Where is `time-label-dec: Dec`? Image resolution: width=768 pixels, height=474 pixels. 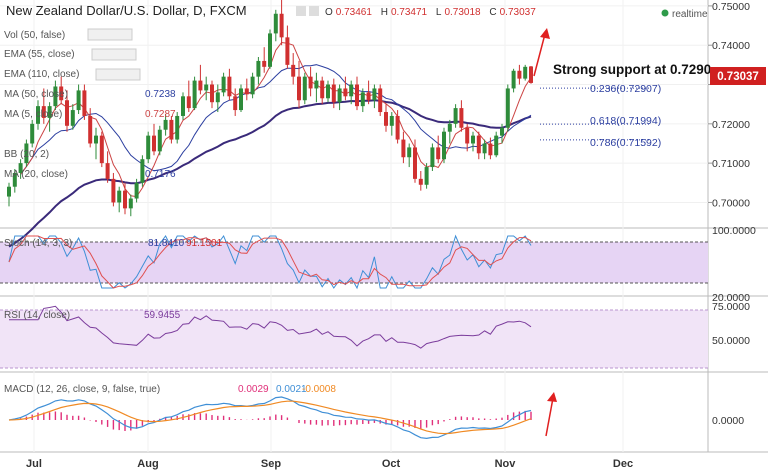
time-label-dec: Dec is located at coordinates (623, 464).